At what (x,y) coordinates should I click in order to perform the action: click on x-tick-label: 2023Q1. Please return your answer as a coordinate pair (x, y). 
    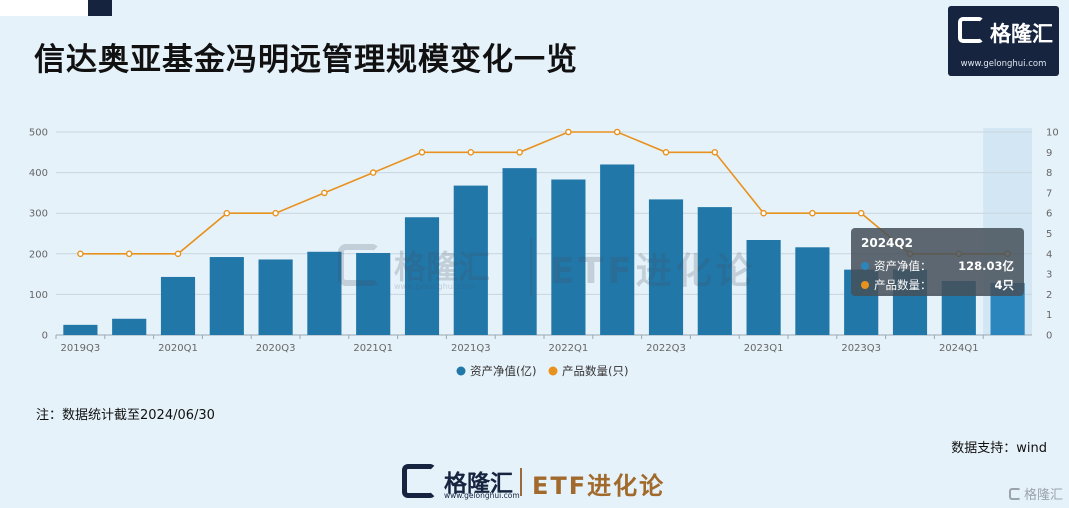
    Looking at the image, I should click on (764, 348).